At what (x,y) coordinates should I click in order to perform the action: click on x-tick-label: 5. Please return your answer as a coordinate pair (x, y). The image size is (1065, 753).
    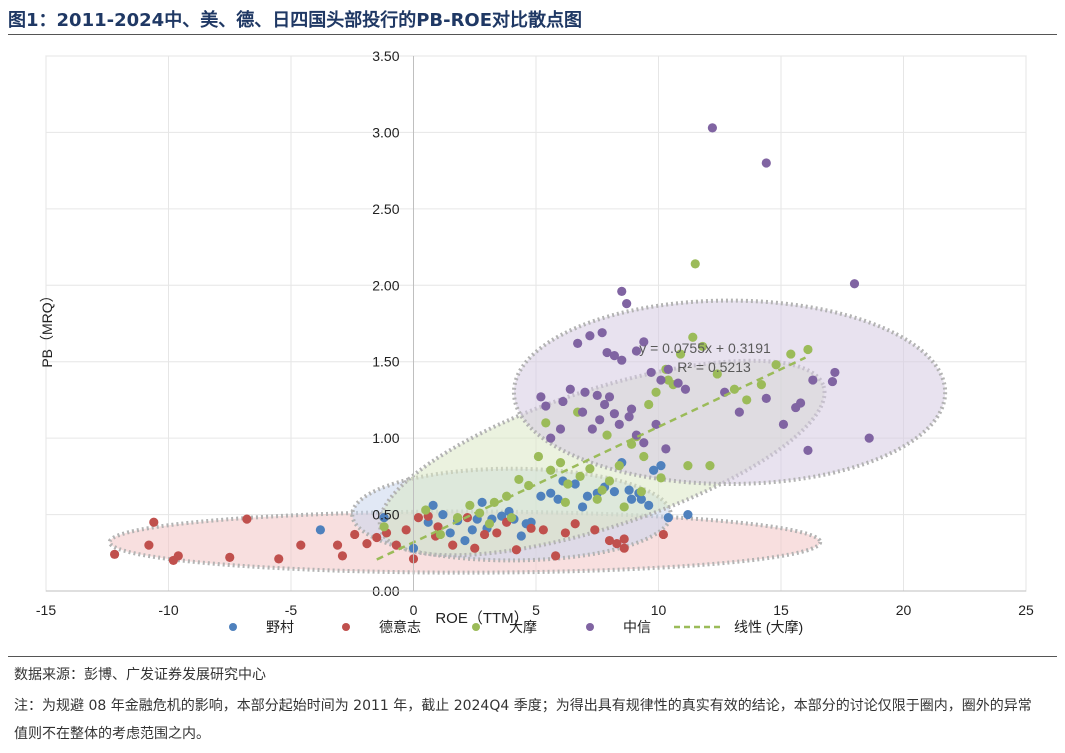
    Looking at the image, I should click on (536, 610).